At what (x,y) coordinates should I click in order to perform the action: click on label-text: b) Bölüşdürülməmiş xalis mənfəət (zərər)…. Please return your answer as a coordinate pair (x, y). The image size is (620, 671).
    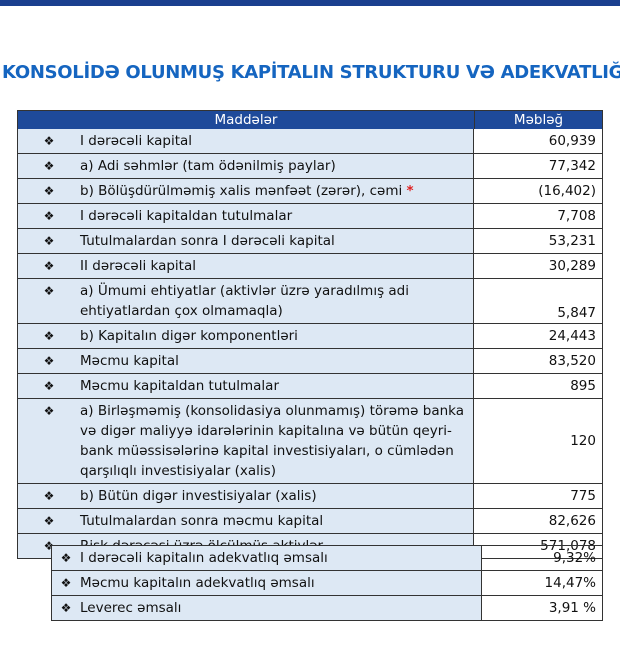
    Looking at the image, I should click on (241, 191).